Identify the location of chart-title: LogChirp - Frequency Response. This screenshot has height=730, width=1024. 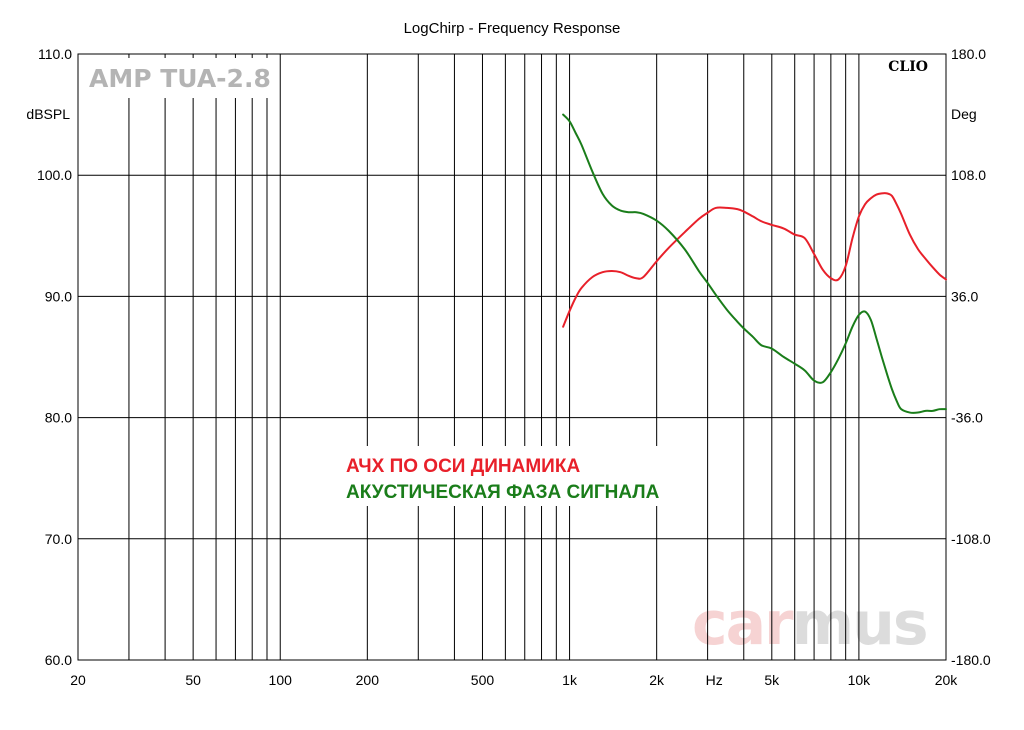
(512, 28).